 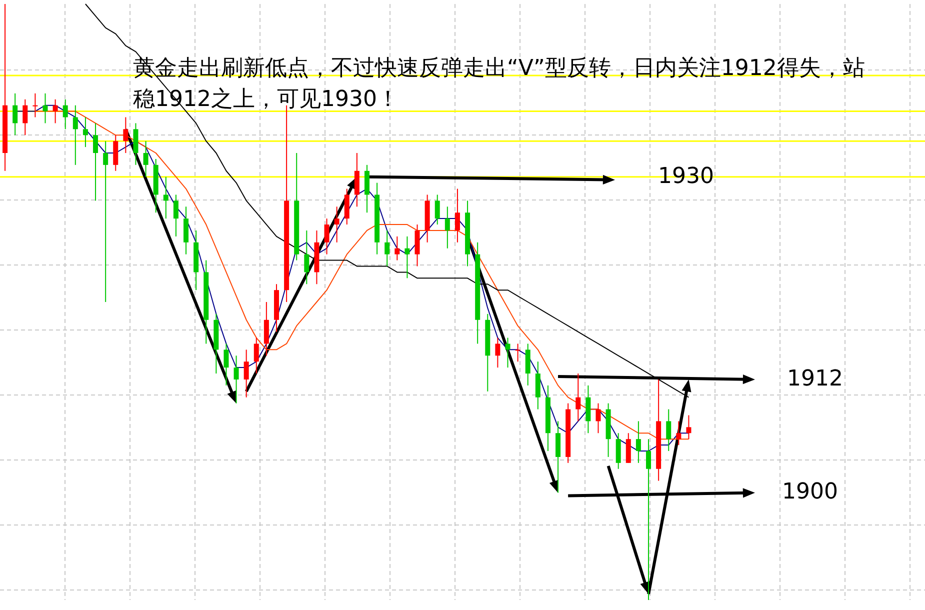 What do you see at coordinates (815, 379) in the screenshot?
I see `annotation: 1912` at bounding box center [815, 379].